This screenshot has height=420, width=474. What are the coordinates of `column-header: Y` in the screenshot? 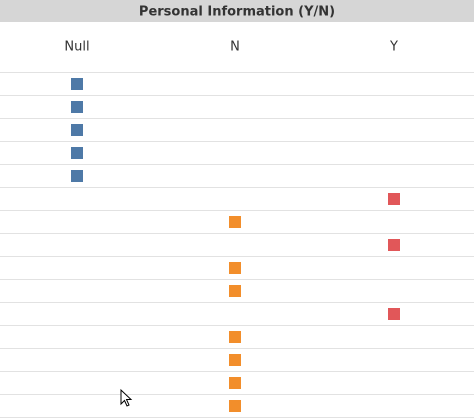 It's located at (393, 47).